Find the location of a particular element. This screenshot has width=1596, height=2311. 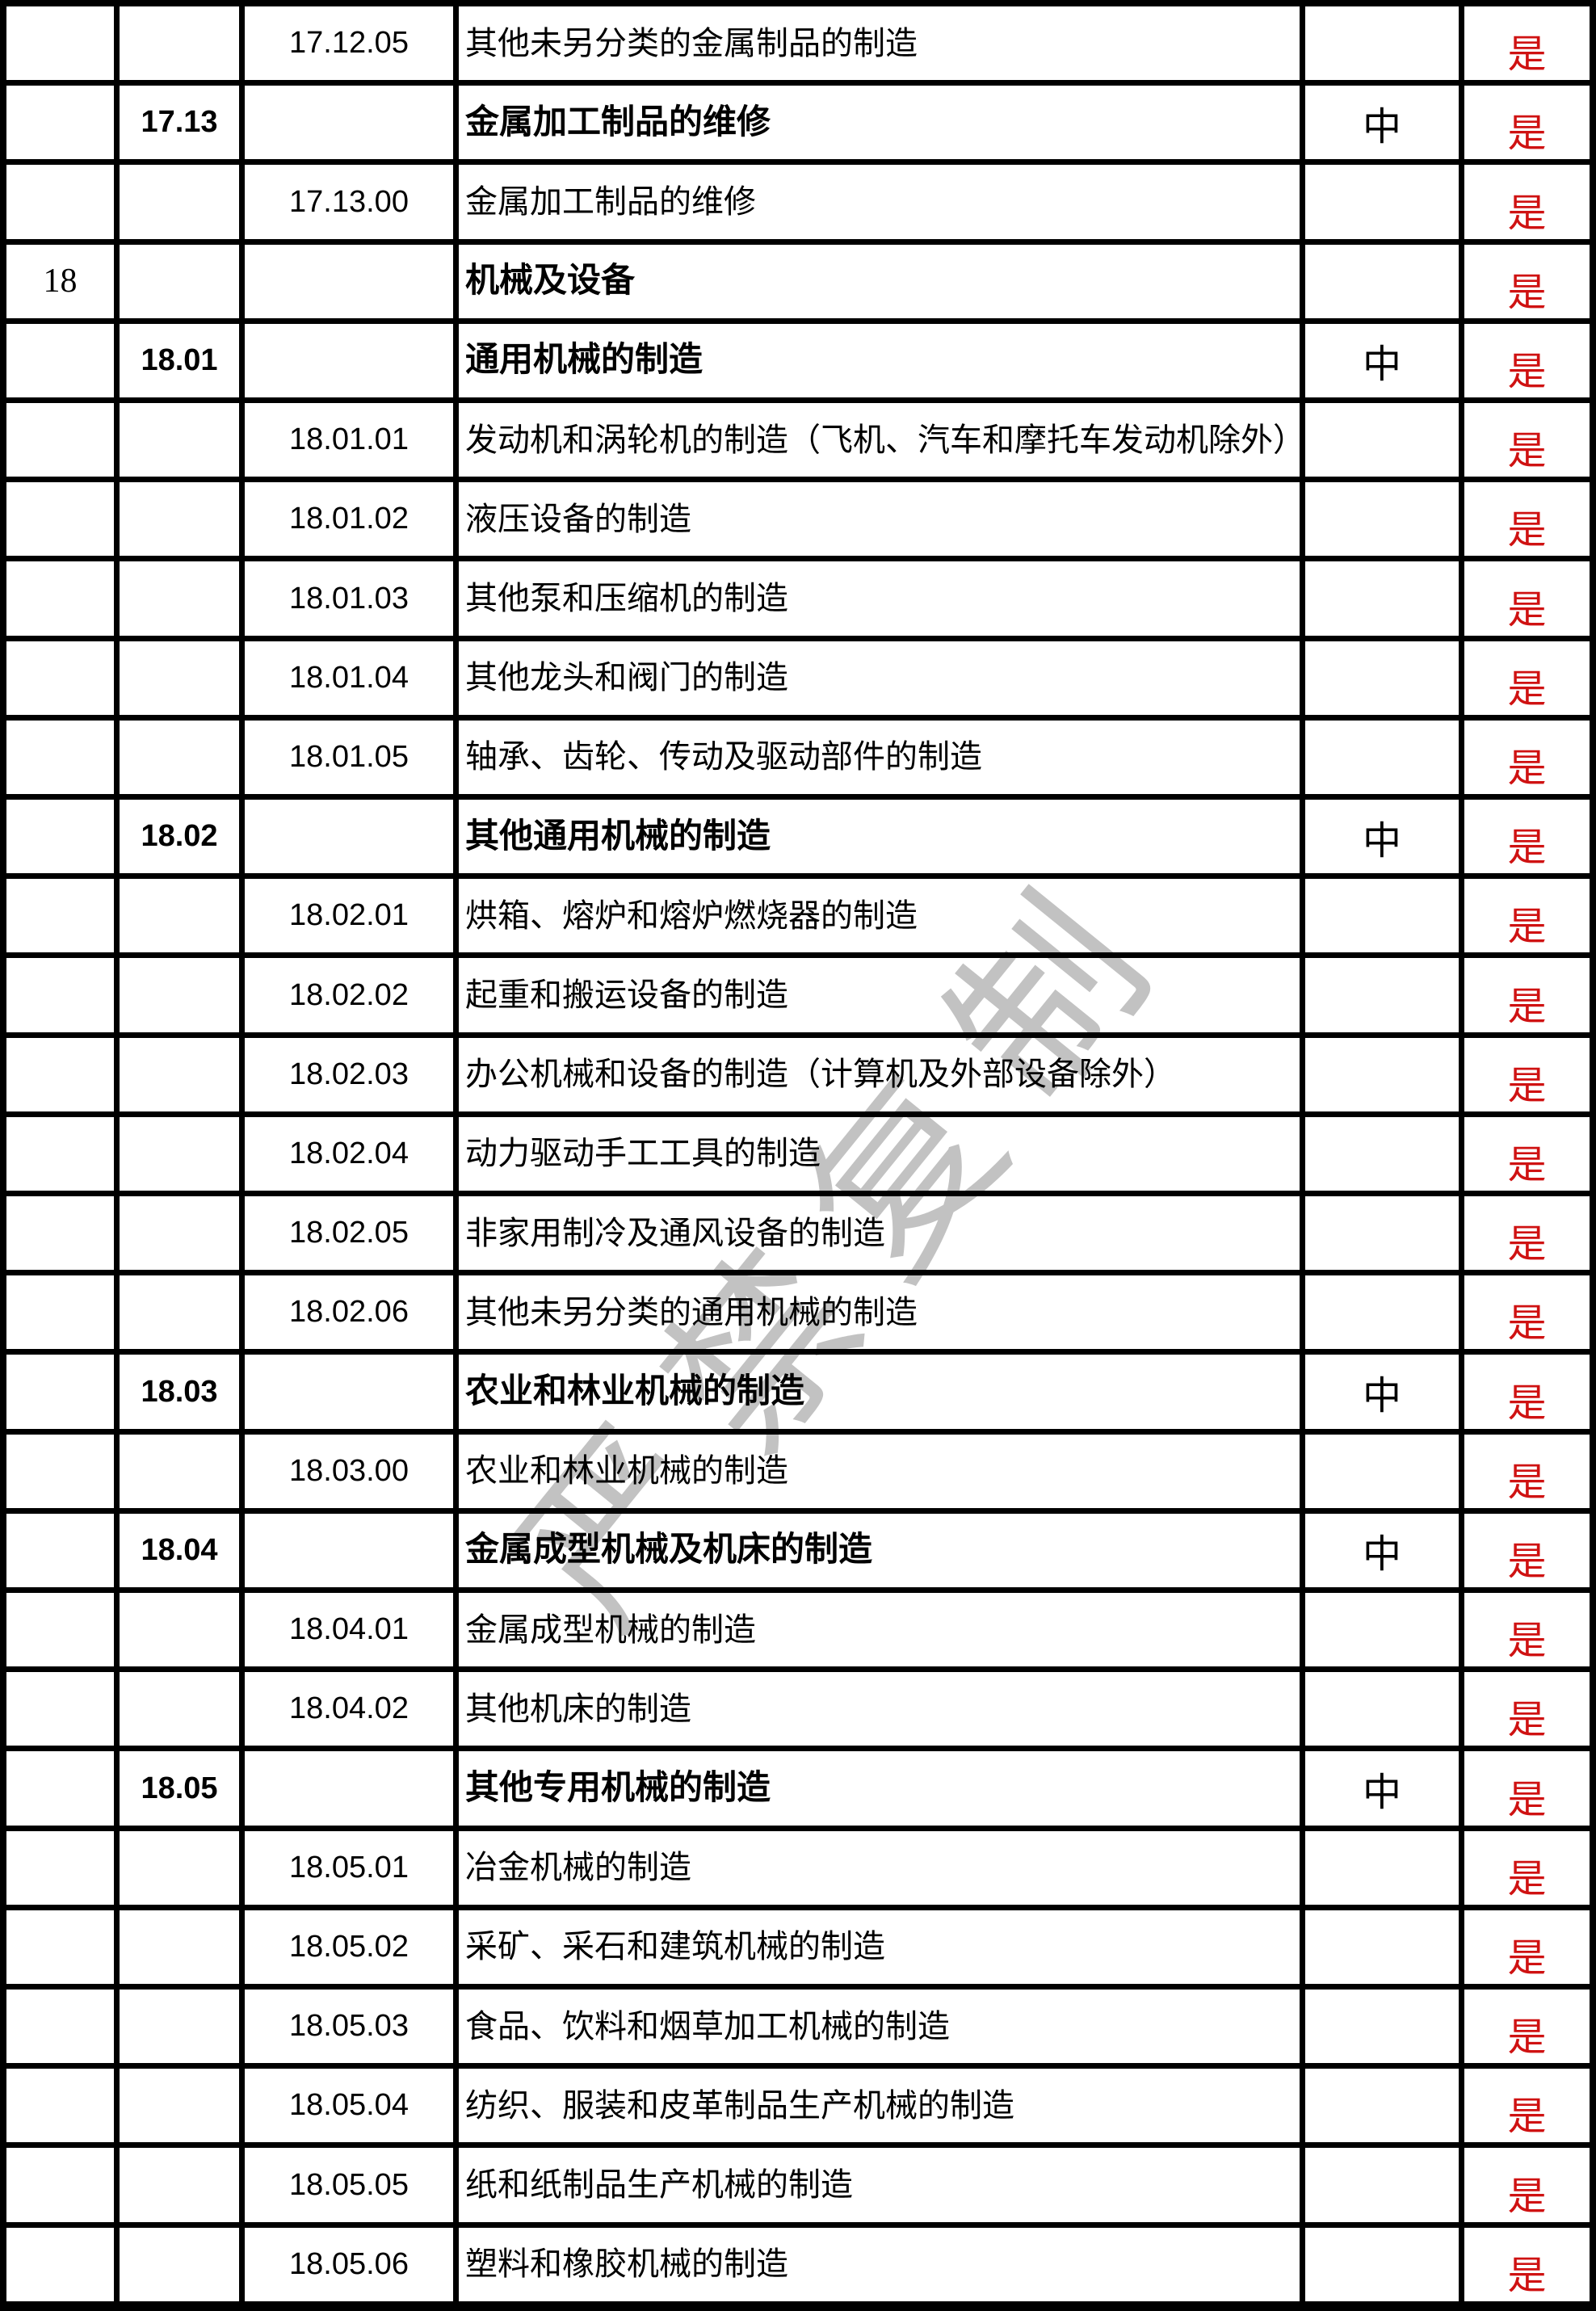

description-cell: 塑料和橡胶机械的制造 is located at coordinates (882, 2264).